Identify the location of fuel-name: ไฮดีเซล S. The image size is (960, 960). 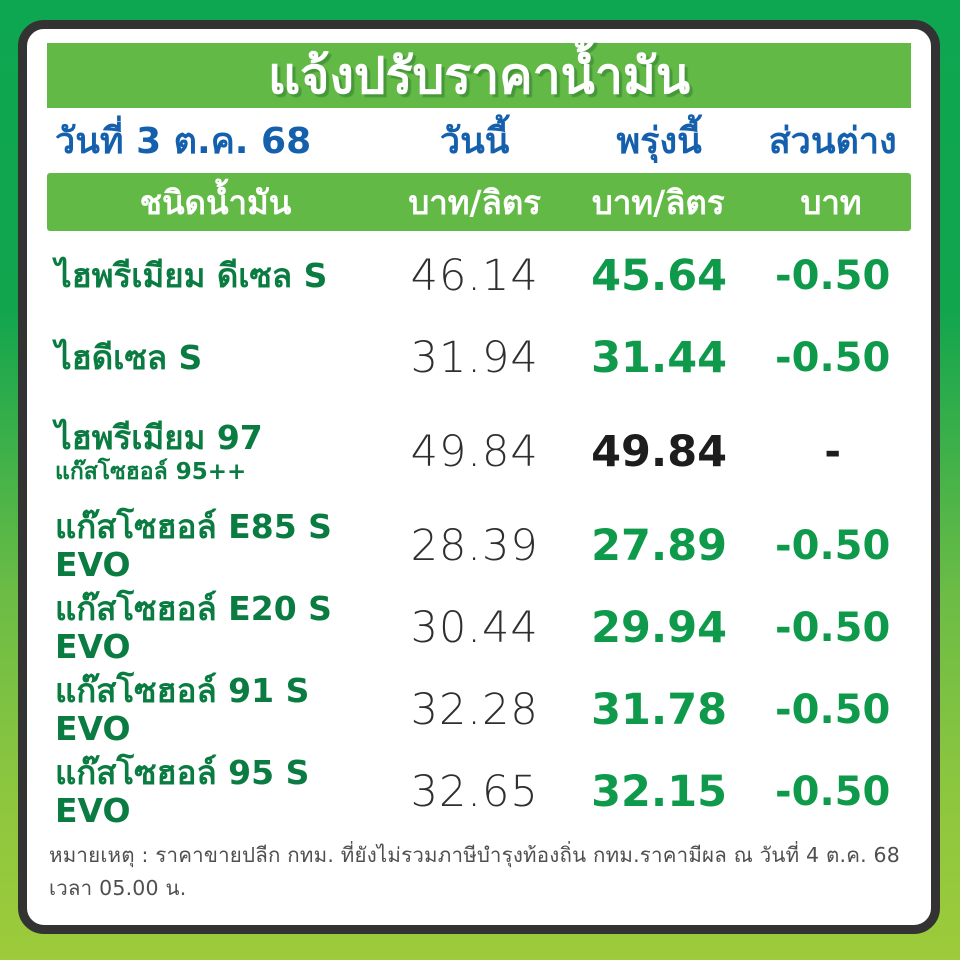
(129, 358).